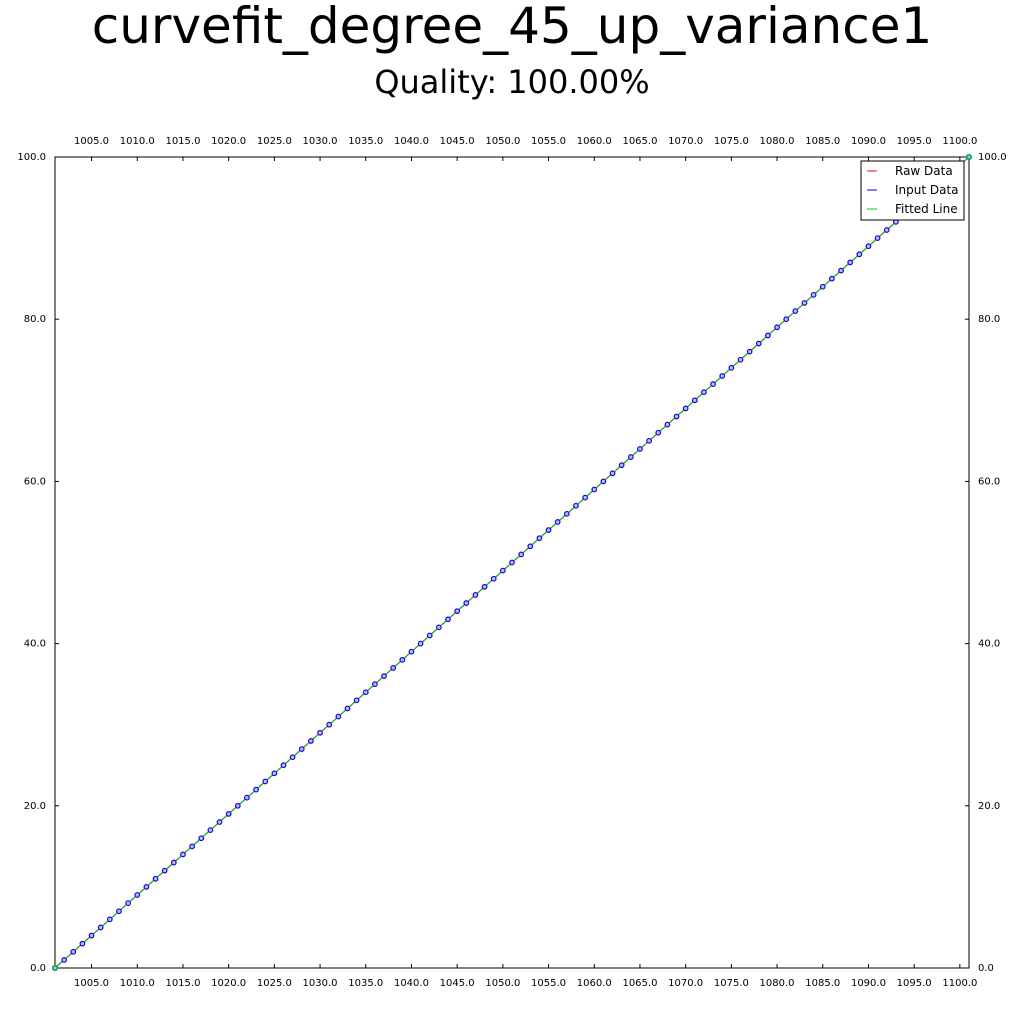  I want to click on legend-label: Raw Data, so click(924, 171).